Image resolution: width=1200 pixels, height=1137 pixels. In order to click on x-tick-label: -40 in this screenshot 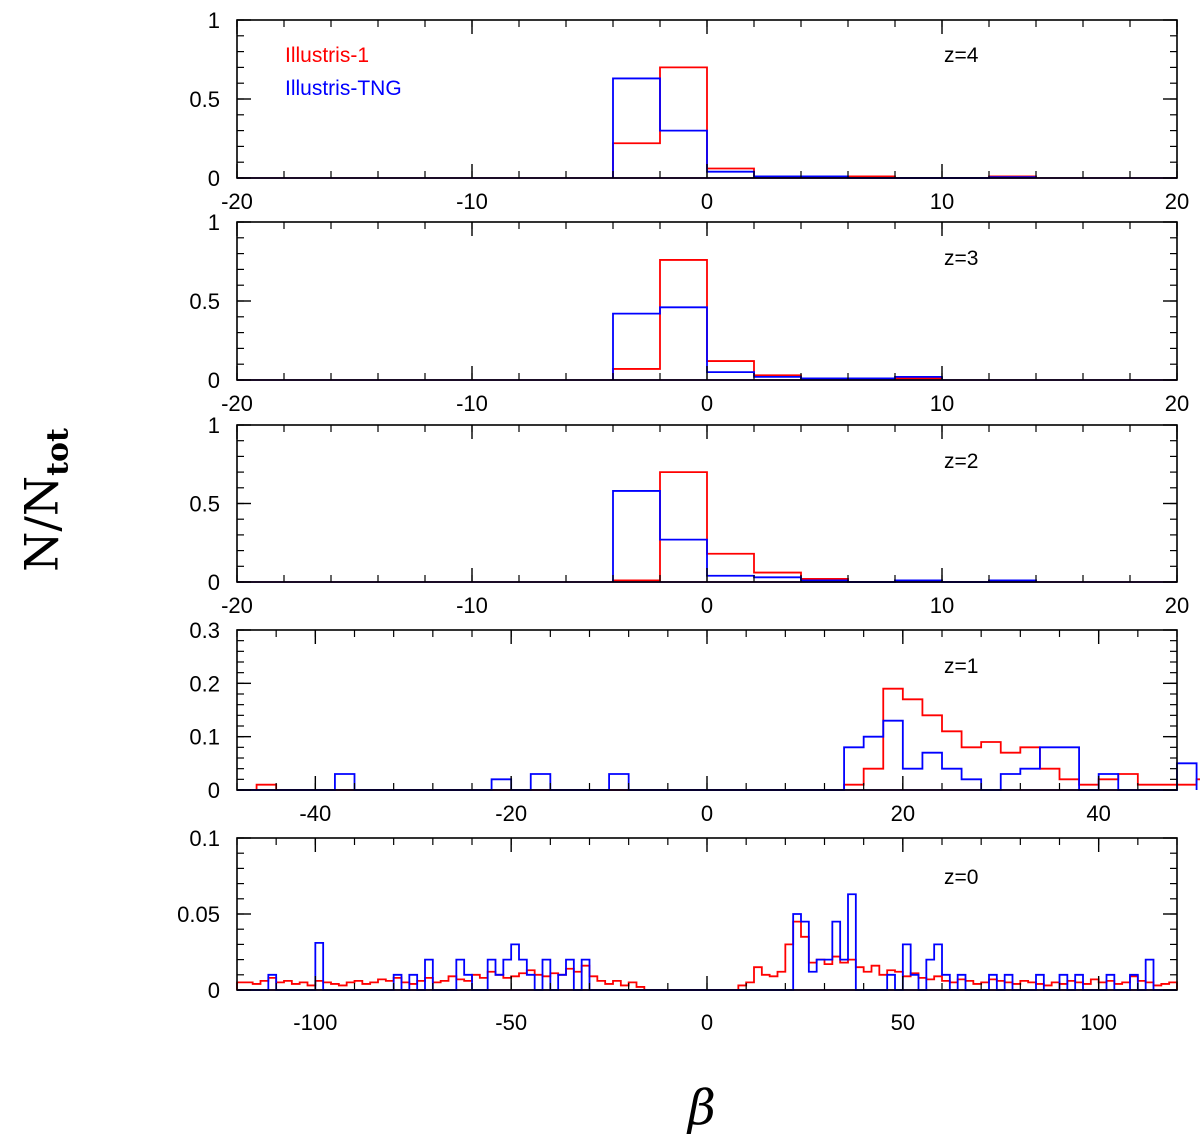, I will do `click(315, 813)`.